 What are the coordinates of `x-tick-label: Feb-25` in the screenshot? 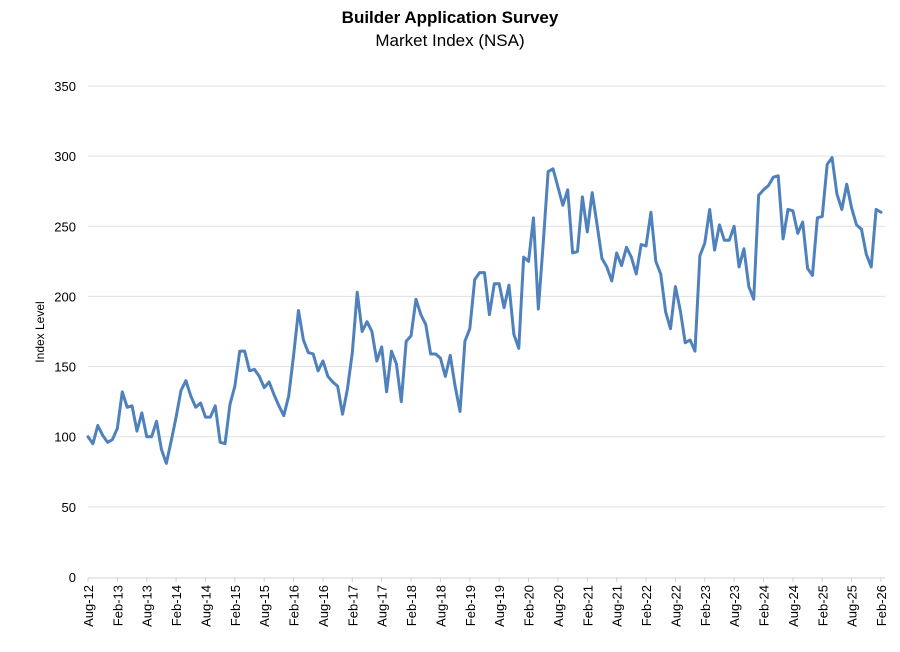 It's located at (822, 605).